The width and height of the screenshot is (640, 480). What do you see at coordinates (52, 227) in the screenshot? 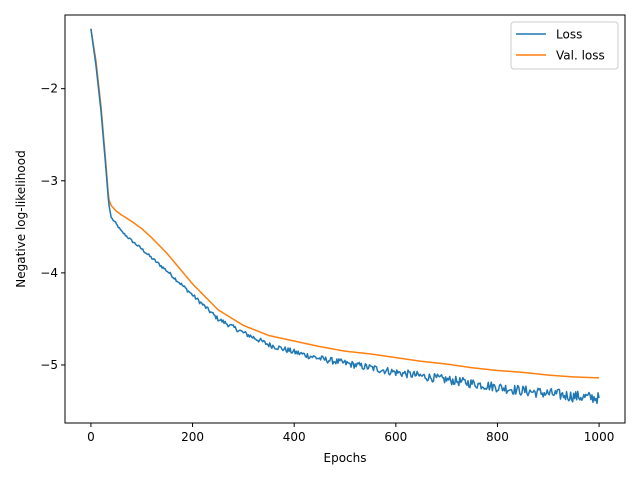
I see `y-axis-ticks: −5 −4 −3 −2` at bounding box center [52, 227].